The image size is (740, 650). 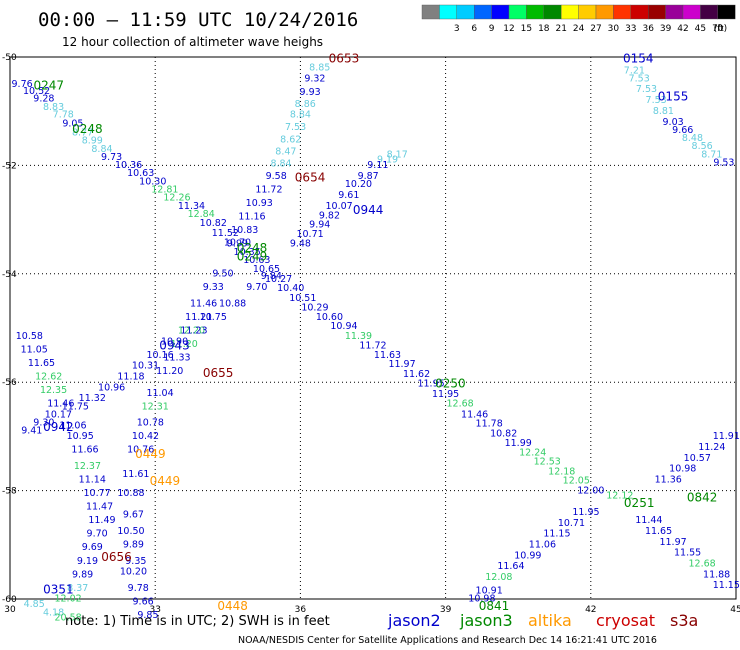 I want to click on satellite-legend: jason2 jason3 altika cryosat s3a, so click(x=542, y=620).